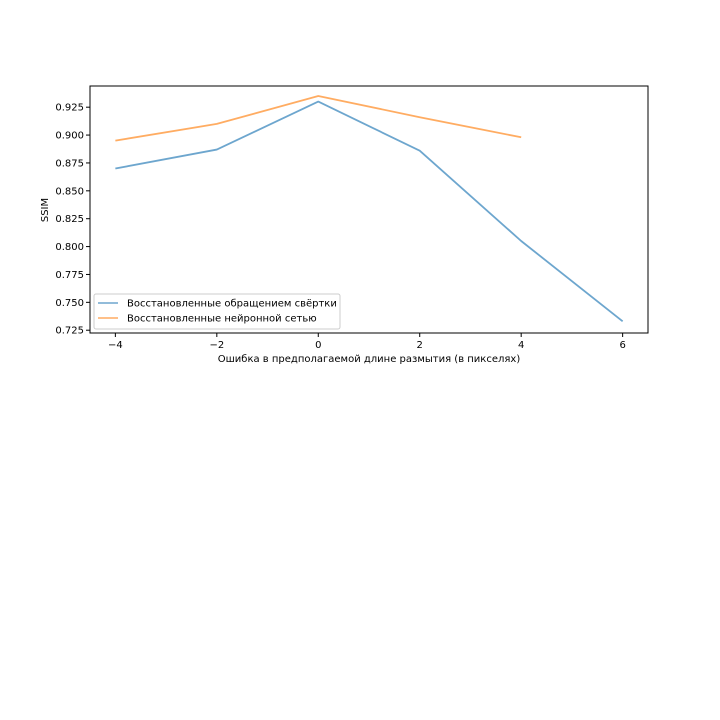 Image resolution: width=720 pixels, height=720 pixels. Describe the element at coordinates (318, 345) in the screenshot. I see `x-tick-label: 0` at that location.